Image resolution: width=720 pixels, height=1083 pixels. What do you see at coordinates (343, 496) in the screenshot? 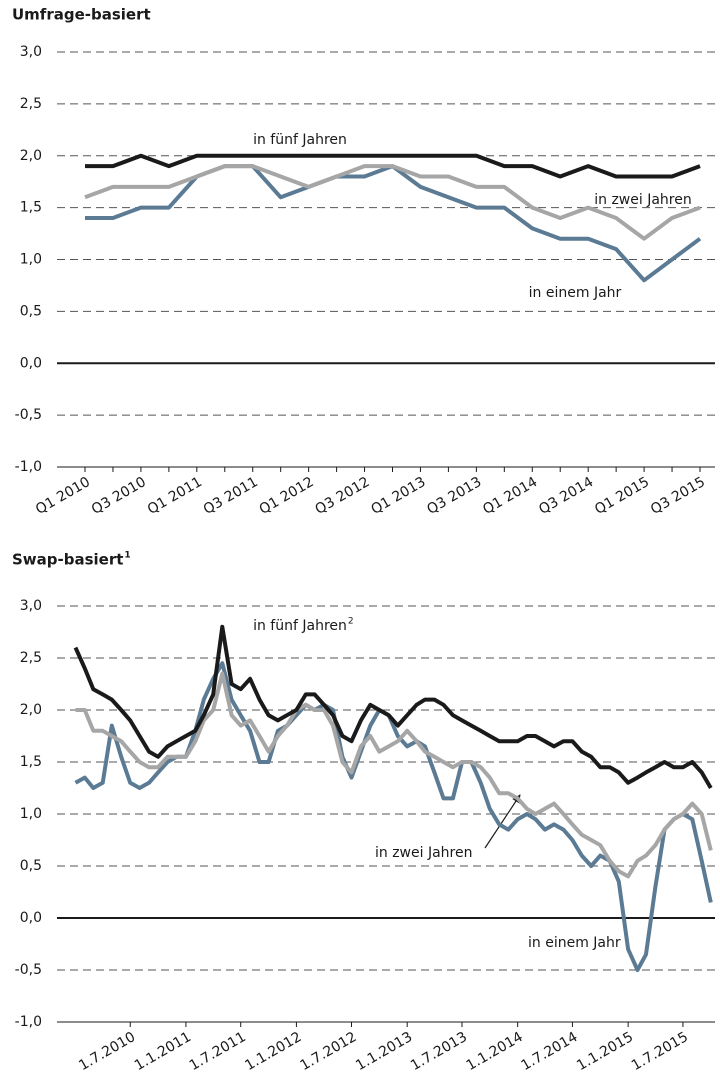
I see `x-tick-label: Q3 2012` at bounding box center [343, 496].